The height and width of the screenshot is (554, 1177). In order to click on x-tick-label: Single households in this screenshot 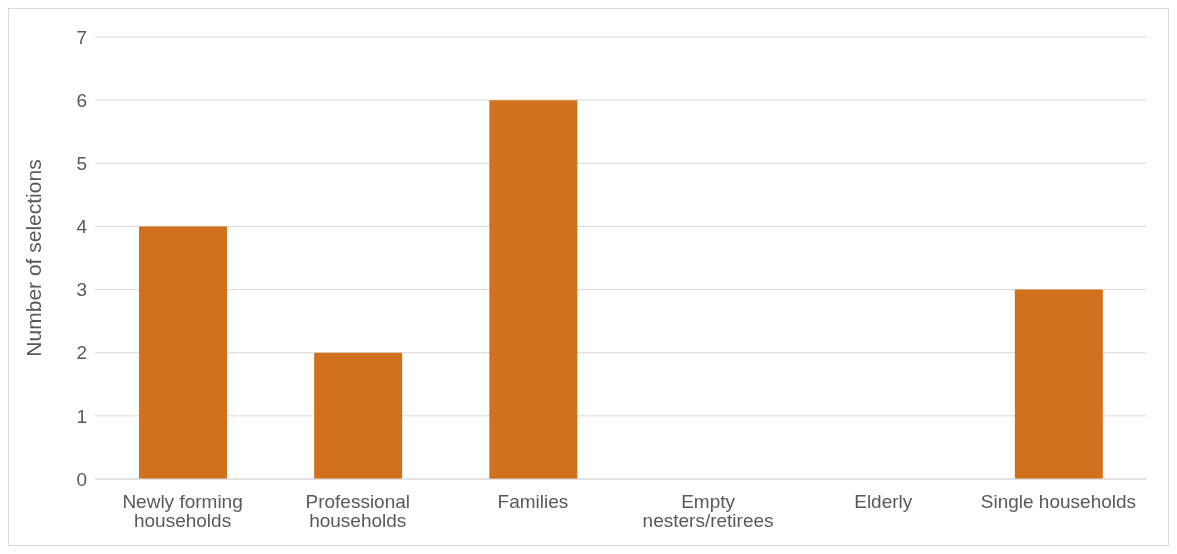, I will do `click(1058, 502)`.